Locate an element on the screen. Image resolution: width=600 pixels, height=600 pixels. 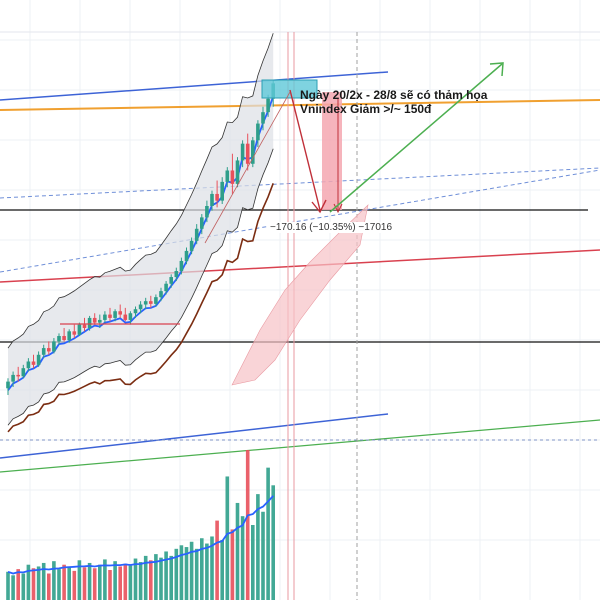
target-zone-box is located at coordinates (289, 89).